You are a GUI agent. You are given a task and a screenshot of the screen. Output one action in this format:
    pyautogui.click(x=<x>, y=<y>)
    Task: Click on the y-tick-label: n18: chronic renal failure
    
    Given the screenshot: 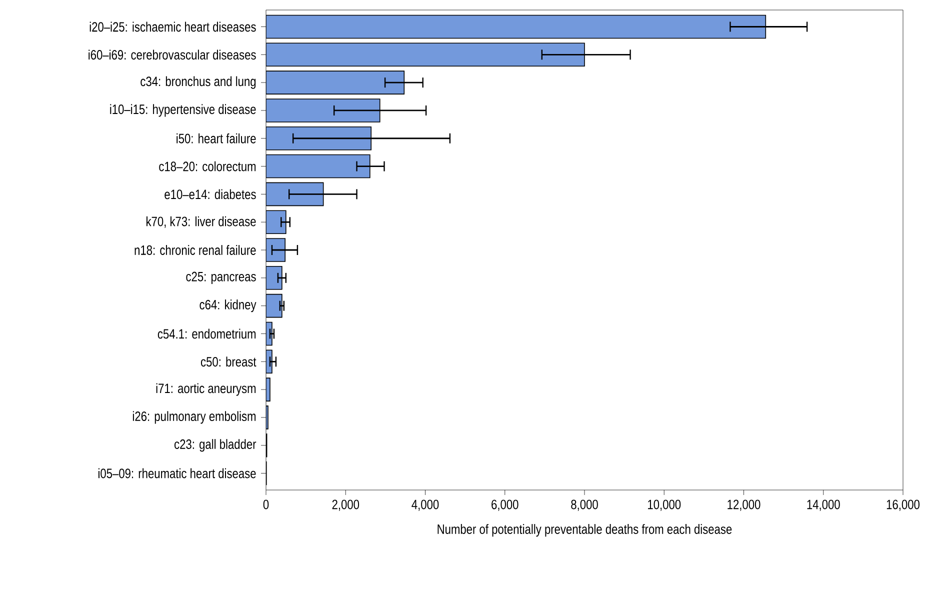 What is the action you would take?
    pyautogui.click(x=195, y=250)
    